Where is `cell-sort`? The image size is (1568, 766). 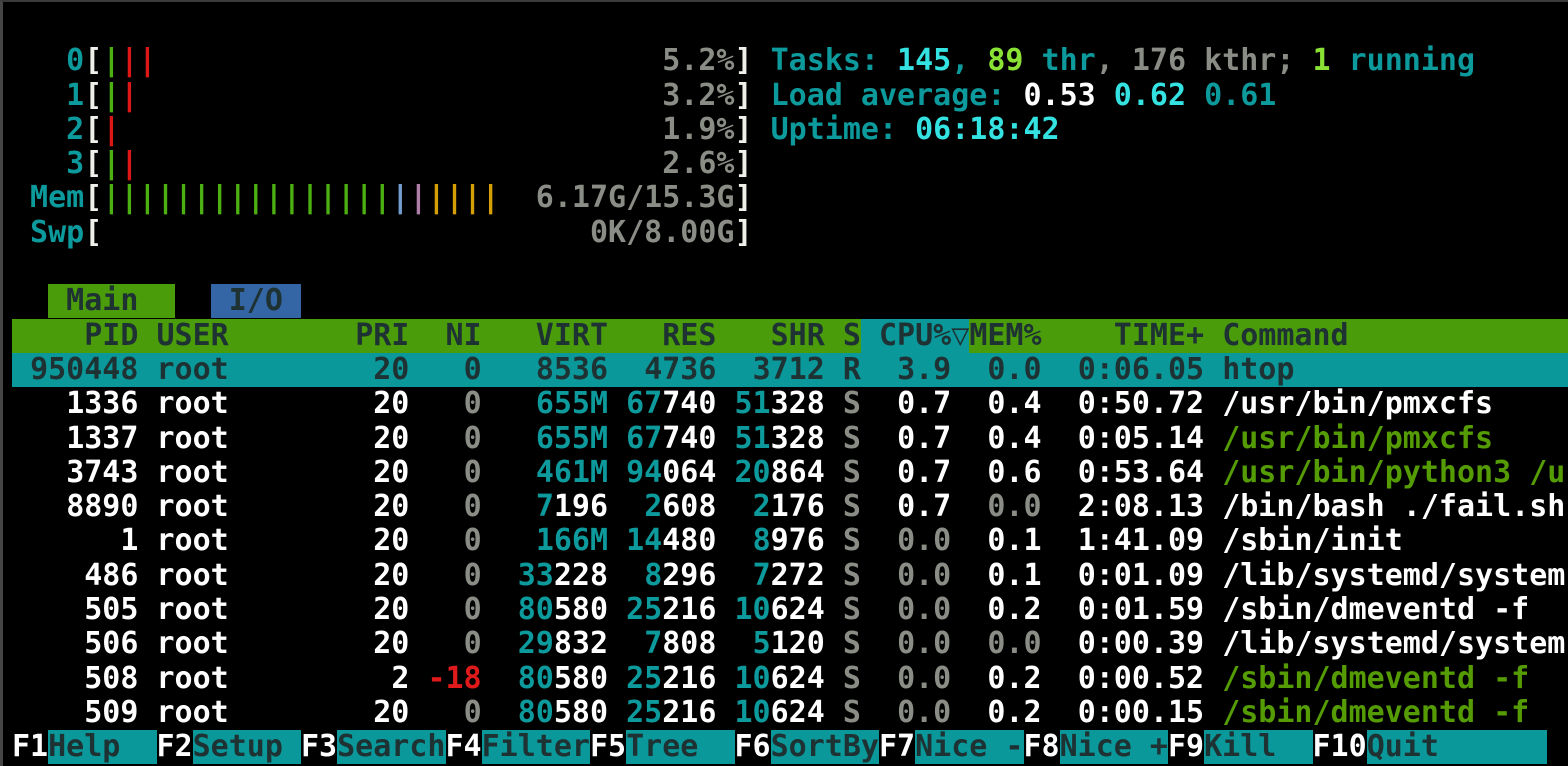 cell-sort is located at coordinates (960, 610).